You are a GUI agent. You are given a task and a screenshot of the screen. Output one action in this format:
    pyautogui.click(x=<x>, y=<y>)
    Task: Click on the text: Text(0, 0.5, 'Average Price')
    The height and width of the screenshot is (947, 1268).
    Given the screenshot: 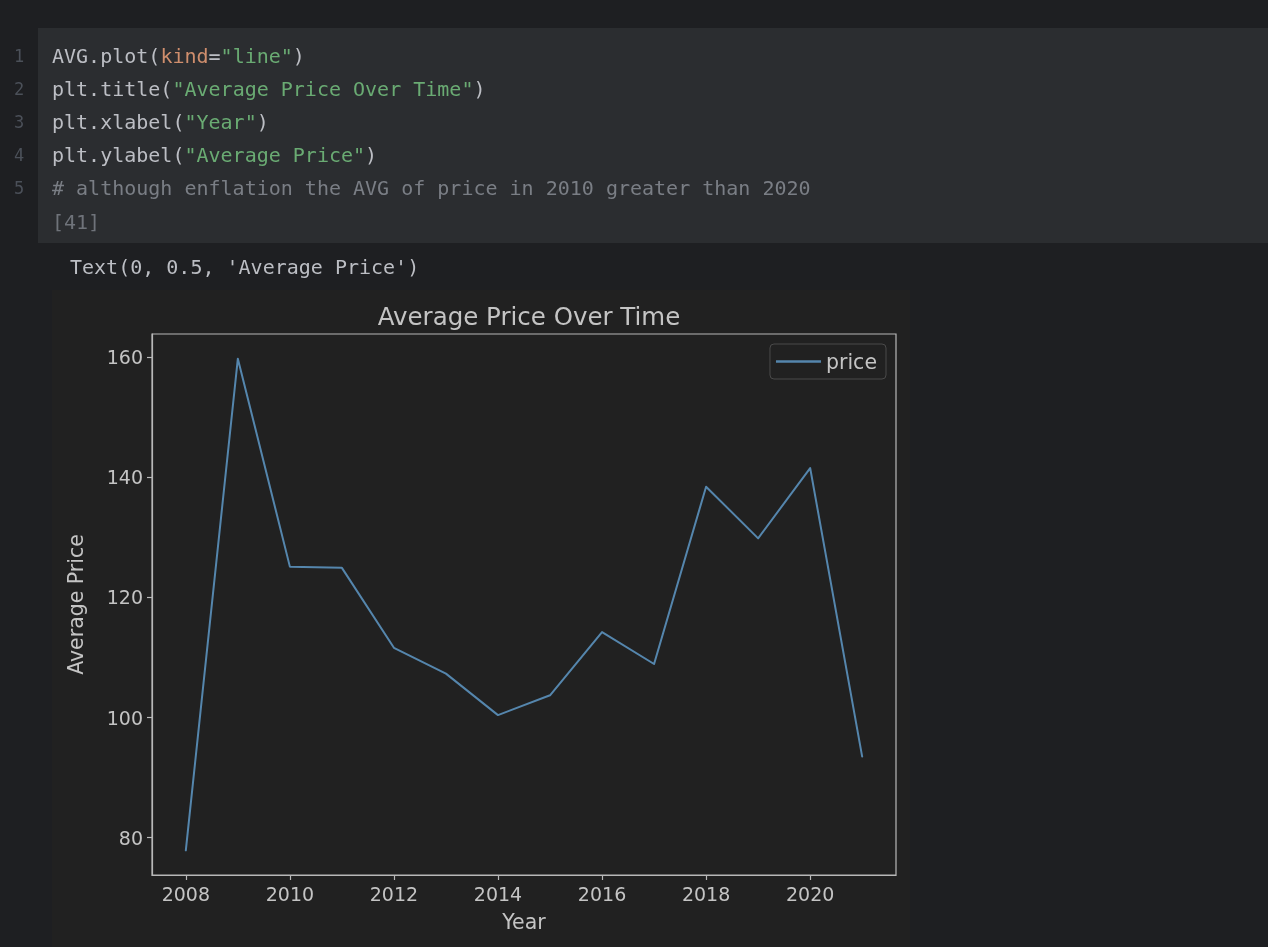 What is the action you would take?
    pyautogui.click(x=245, y=267)
    